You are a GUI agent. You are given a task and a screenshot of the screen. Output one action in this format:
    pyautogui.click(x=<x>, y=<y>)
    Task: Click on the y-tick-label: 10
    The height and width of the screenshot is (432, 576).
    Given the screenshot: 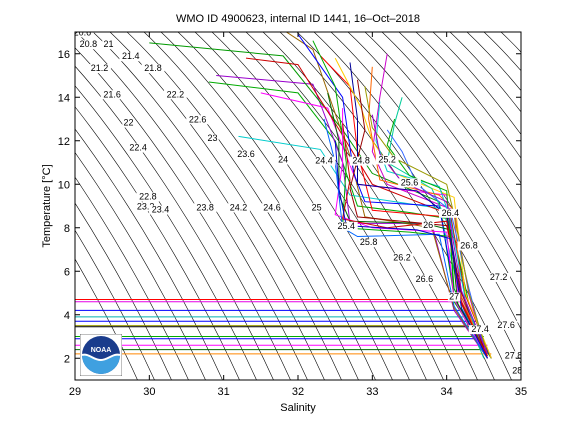 What is the action you would take?
    pyautogui.click(x=64, y=185)
    